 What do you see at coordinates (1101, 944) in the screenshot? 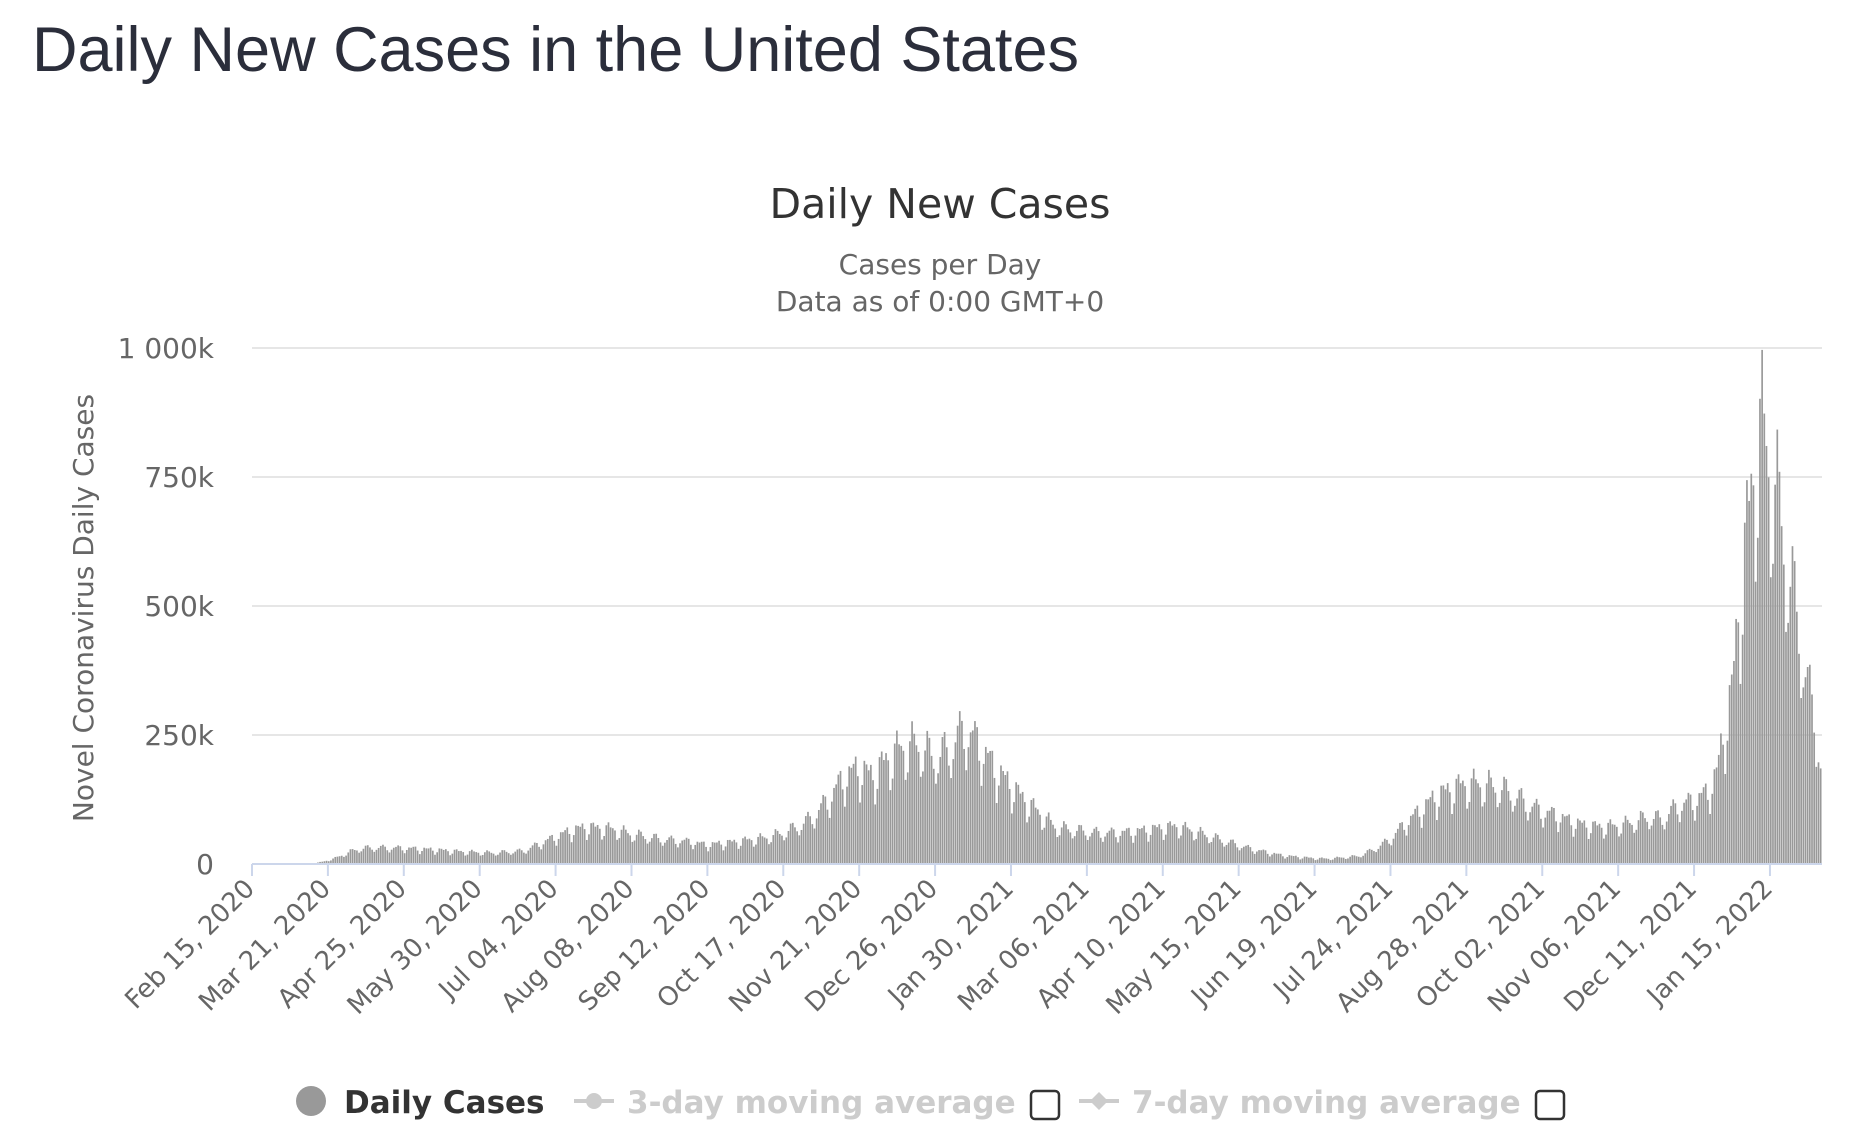
I see `x-tick-label: Apr 10, 2021` at bounding box center [1101, 944].